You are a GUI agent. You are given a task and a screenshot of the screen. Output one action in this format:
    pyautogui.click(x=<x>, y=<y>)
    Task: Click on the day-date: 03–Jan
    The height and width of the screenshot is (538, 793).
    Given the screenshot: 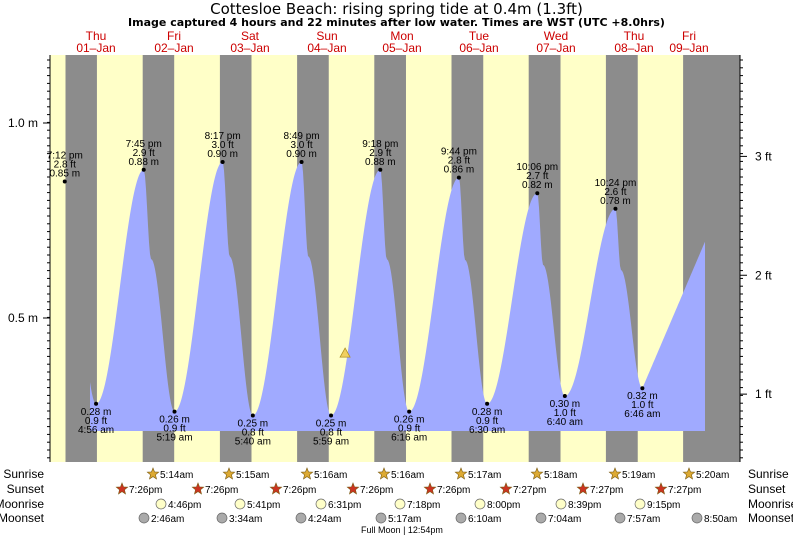 What is the action you would take?
    pyautogui.click(x=249, y=48)
    